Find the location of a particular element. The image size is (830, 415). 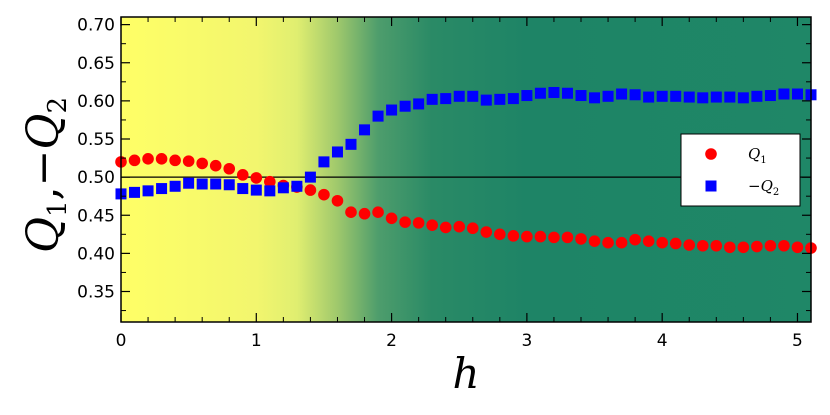

y-tick-label: 0.70 is located at coordinates (96, 26).